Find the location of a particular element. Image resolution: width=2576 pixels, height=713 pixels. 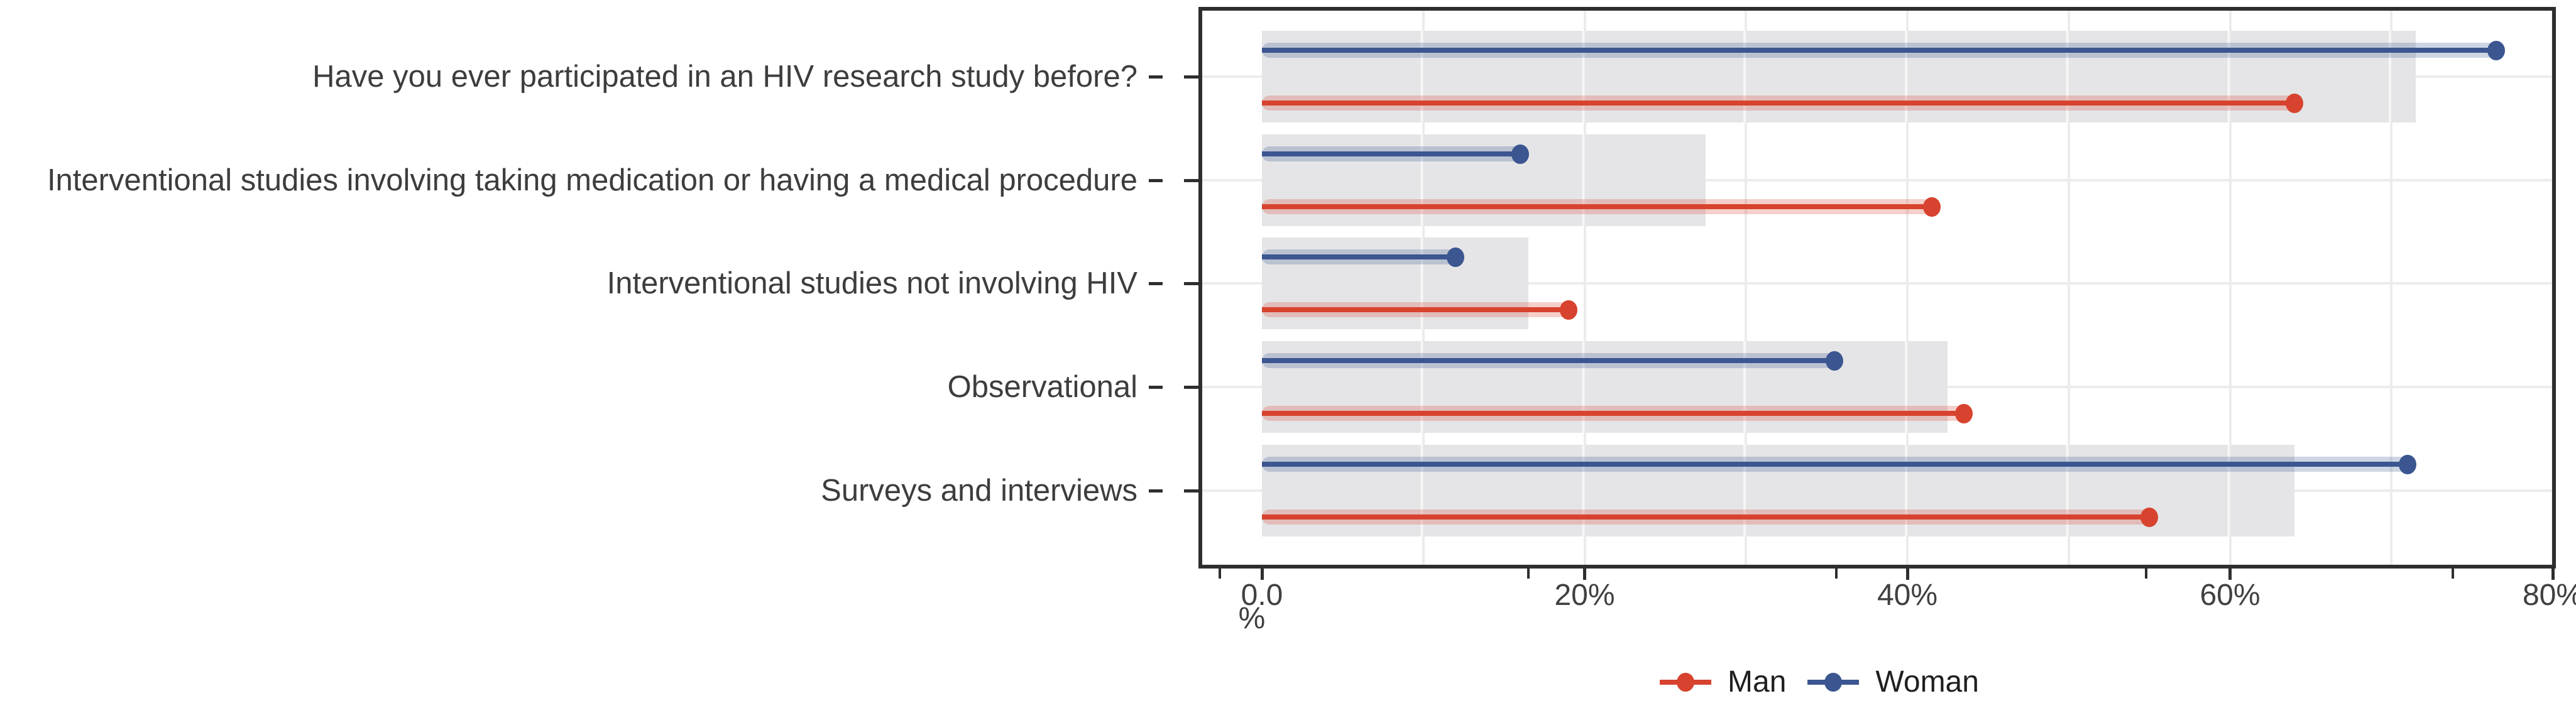

x-tick-label: 40% is located at coordinates (1907, 595).